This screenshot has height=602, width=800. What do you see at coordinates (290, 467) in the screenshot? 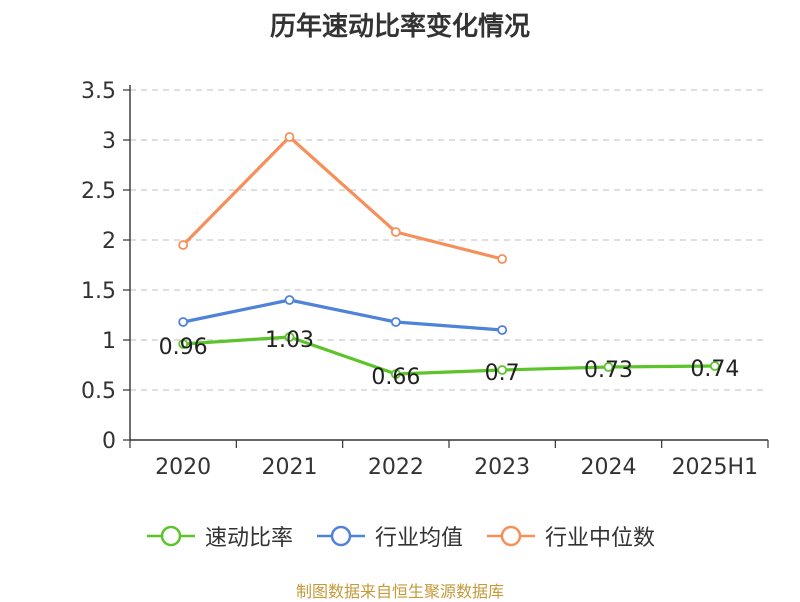
I see `x-tick-label: 2021` at bounding box center [290, 467].